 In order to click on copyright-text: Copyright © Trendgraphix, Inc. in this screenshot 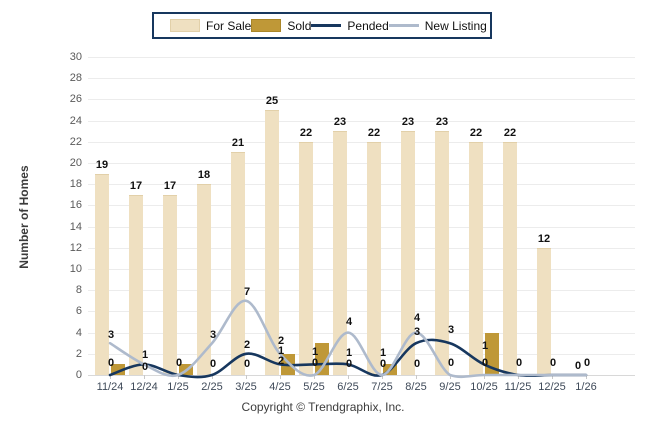, I will do `click(323, 407)`.